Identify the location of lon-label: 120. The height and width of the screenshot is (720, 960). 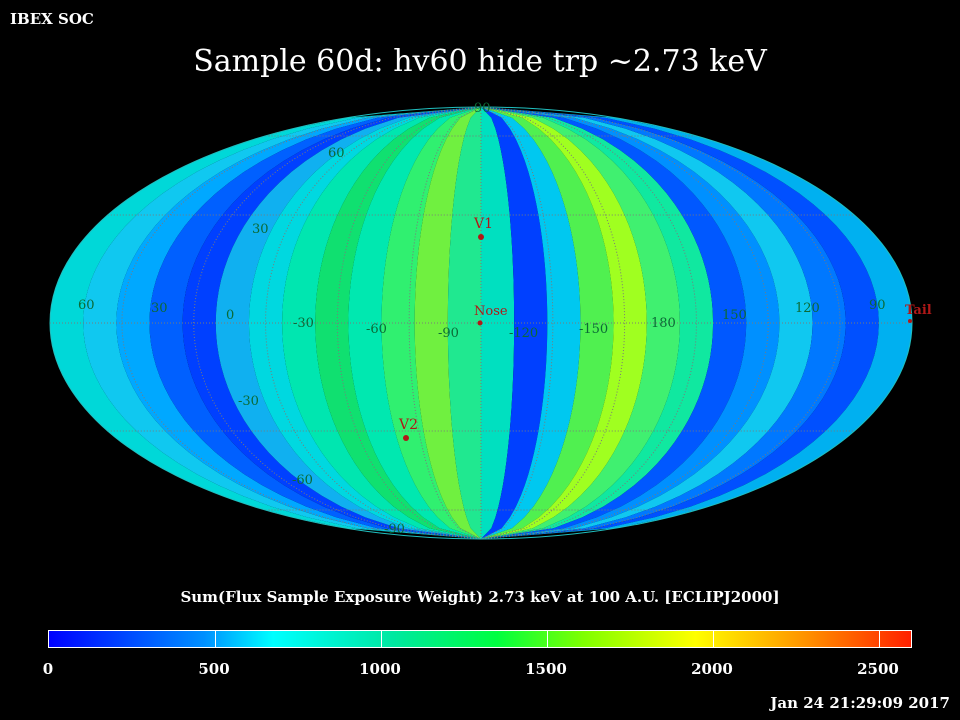
(807, 308).